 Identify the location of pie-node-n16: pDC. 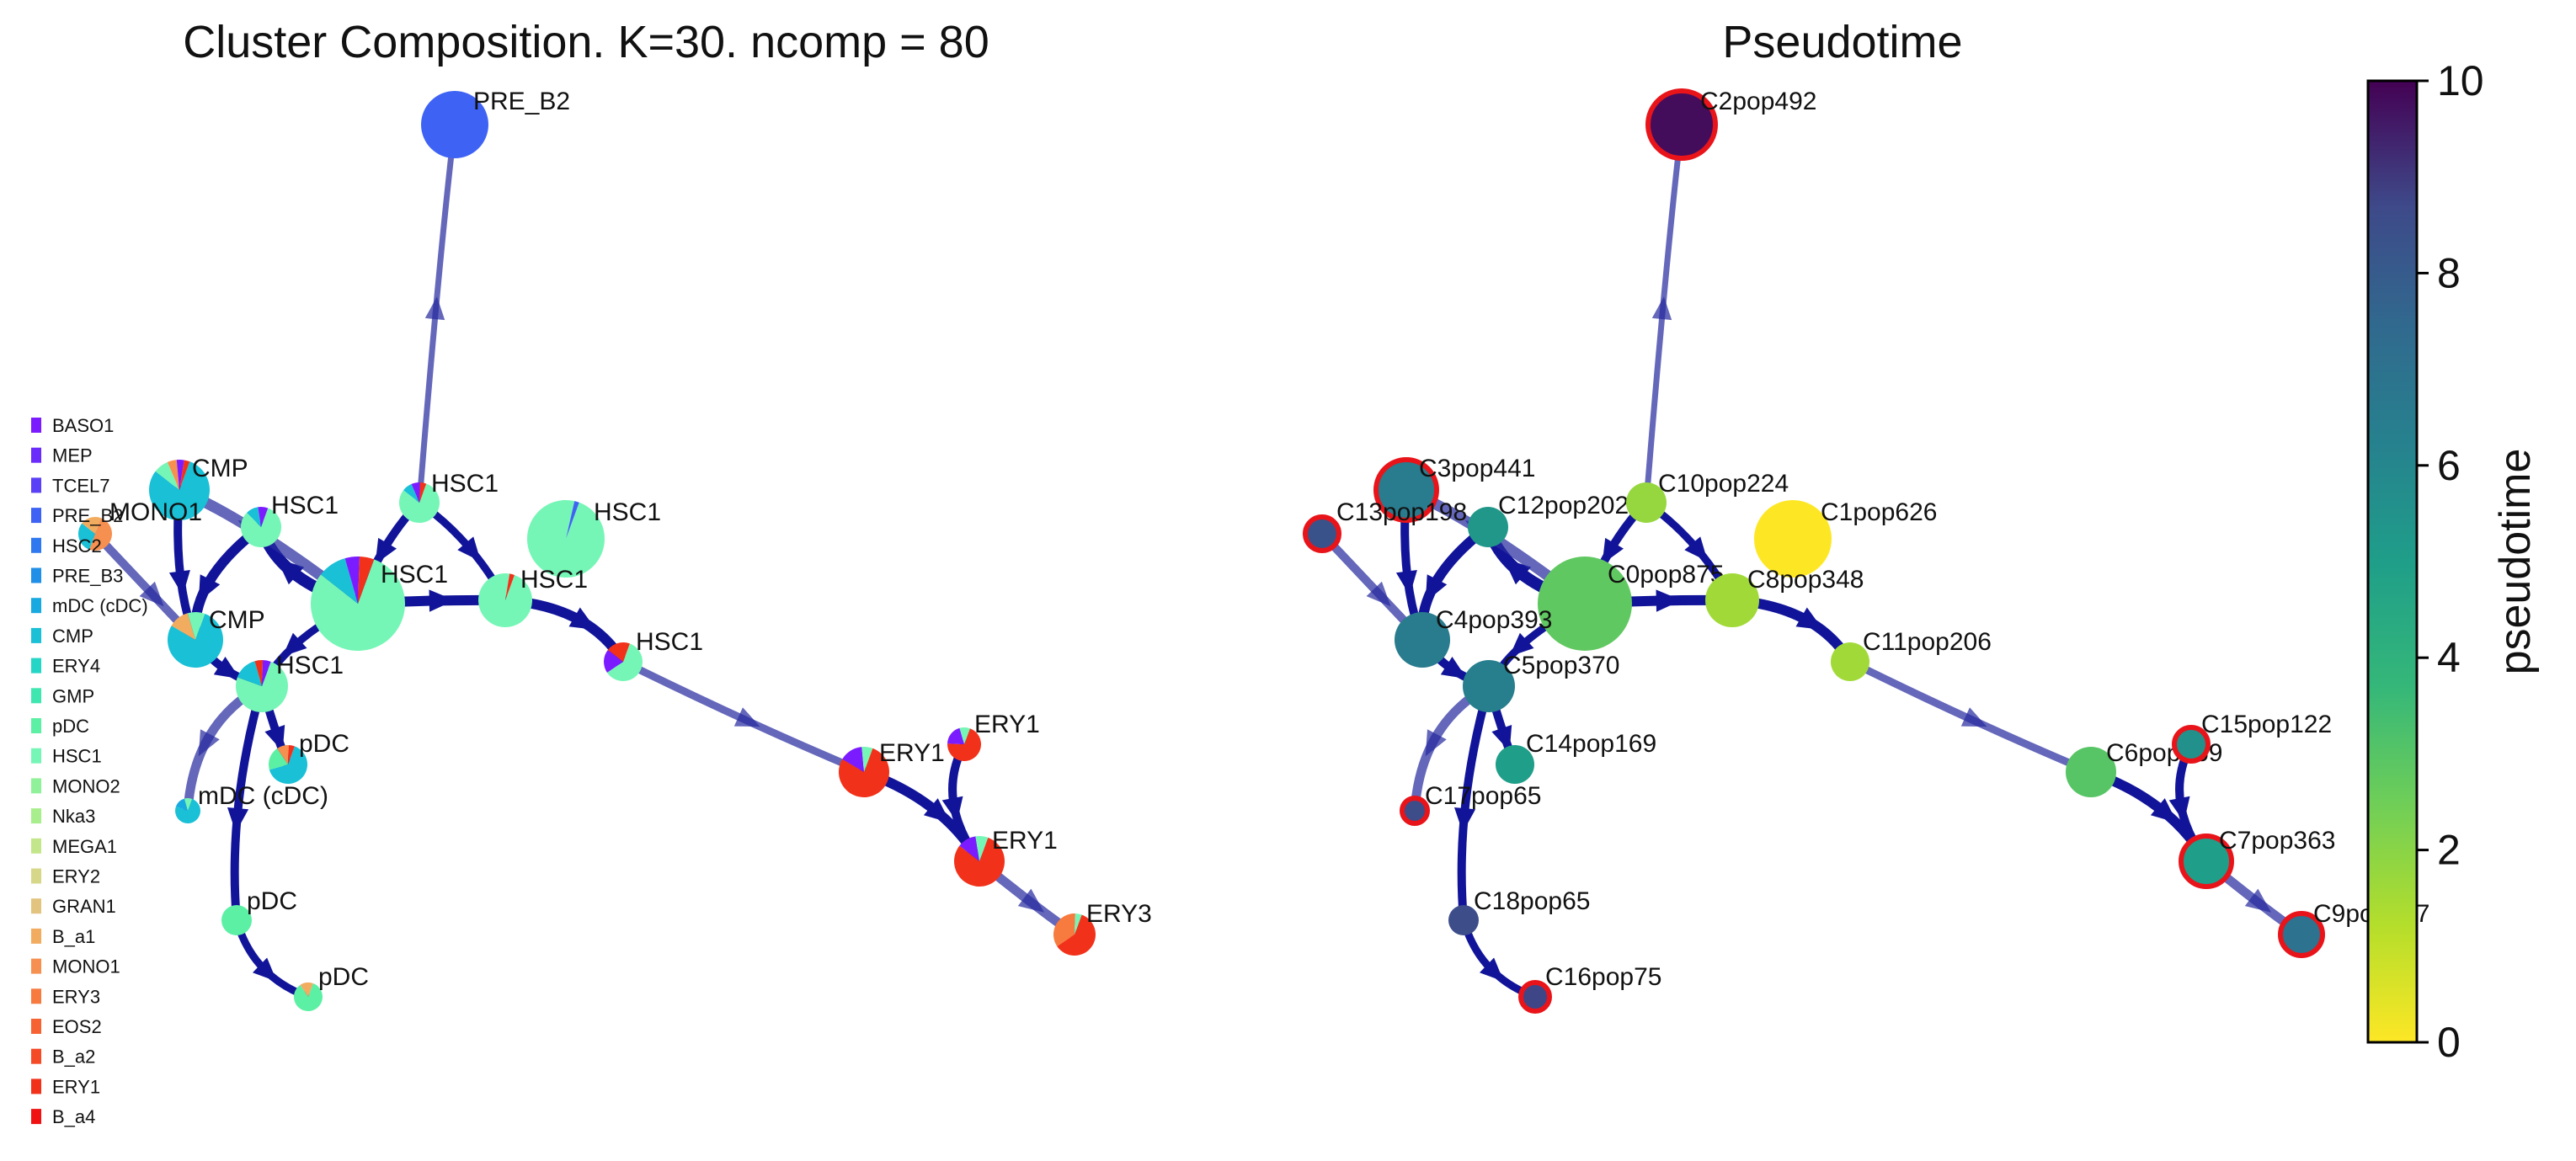
(331, 988).